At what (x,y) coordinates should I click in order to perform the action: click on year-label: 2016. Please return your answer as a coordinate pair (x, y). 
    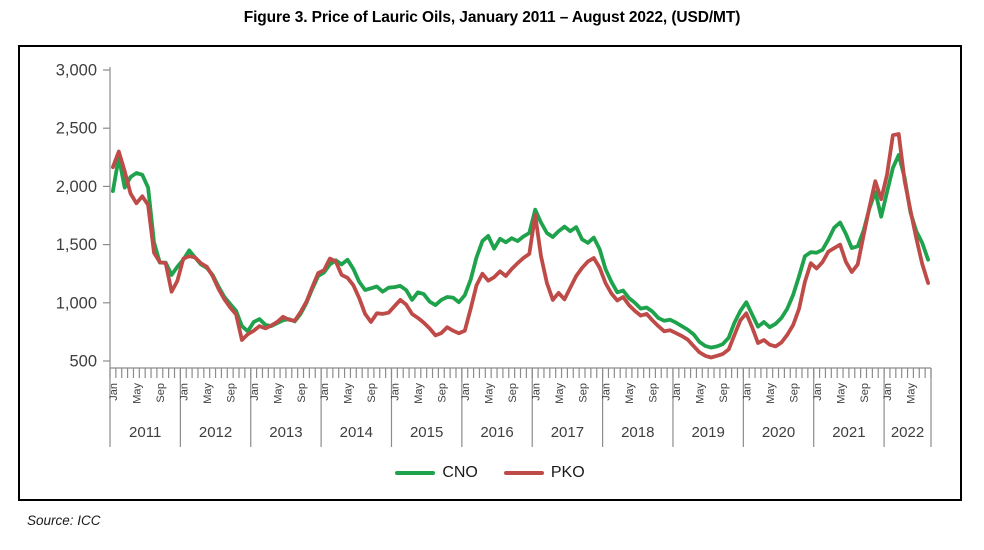
    Looking at the image, I should click on (496, 432).